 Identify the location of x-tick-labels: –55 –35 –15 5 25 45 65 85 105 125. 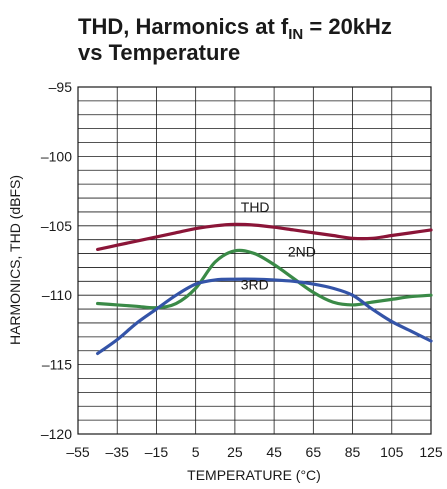
(254, 452).